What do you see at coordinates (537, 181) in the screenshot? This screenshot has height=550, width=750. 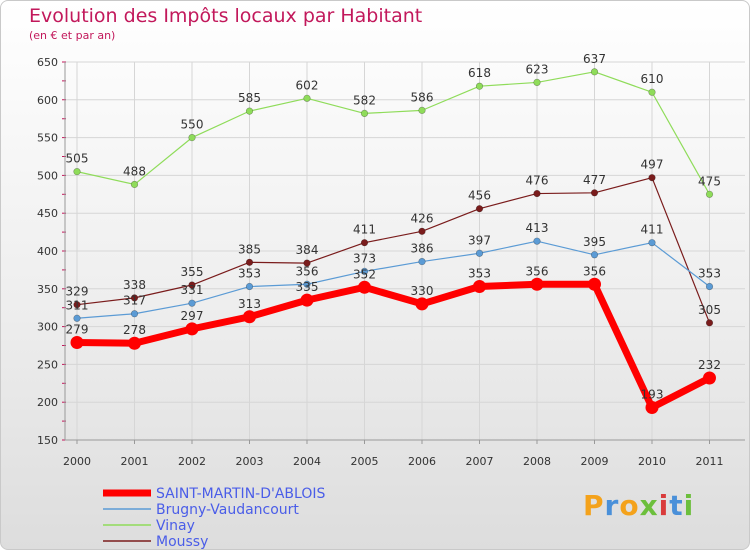 I see `data-label: 476` at bounding box center [537, 181].